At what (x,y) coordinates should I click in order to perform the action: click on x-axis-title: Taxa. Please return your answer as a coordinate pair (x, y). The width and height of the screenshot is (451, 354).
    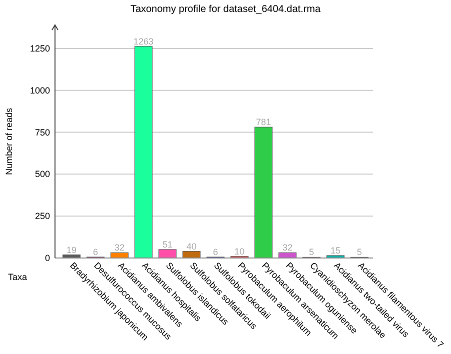
    Looking at the image, I should click on (18, 277).